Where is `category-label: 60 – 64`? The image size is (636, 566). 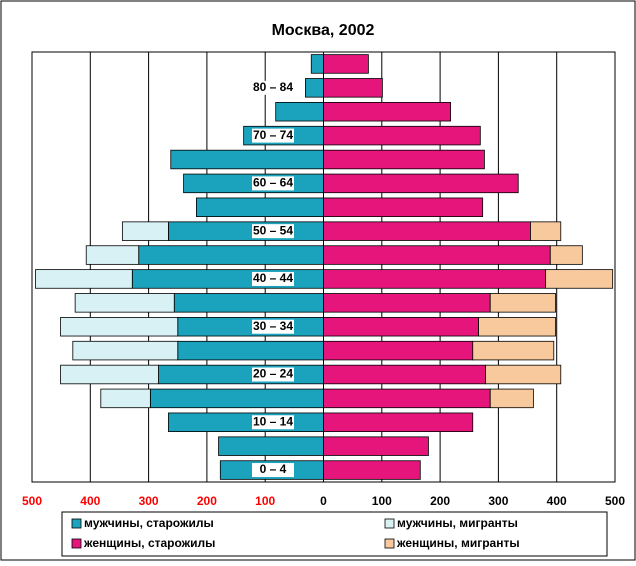 category-label: 60 – 64 is located at coordinates (273, 183).